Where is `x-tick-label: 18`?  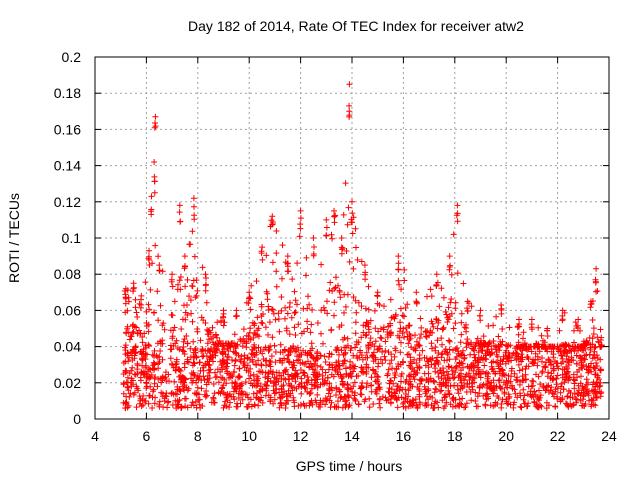 x-tick-label: 18 is located at coordinates (455, 436).